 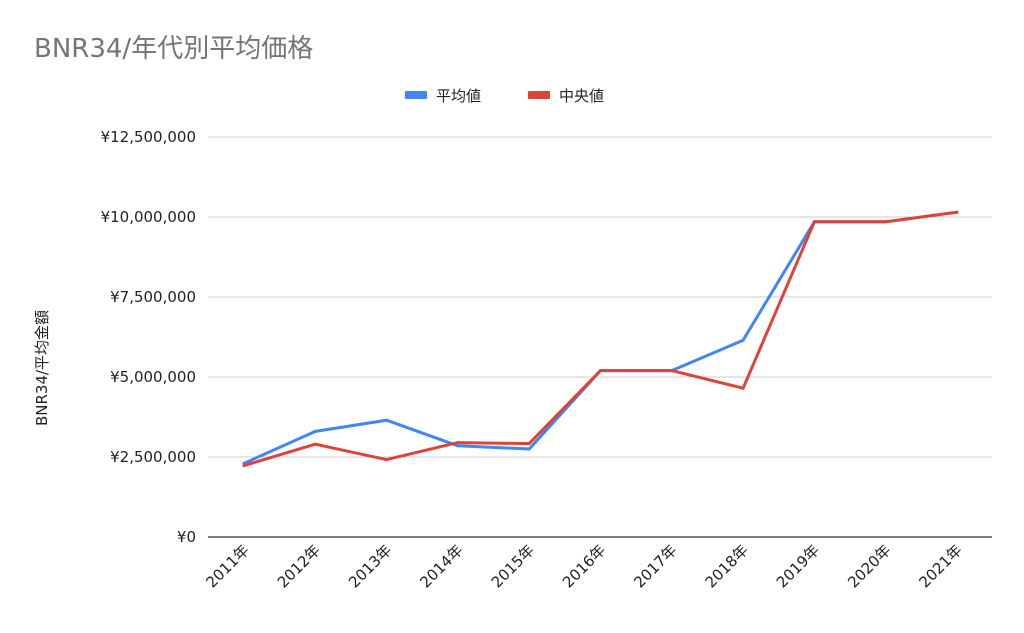 I want to click on y-tick-label: ¥7,500,000, so click(x=153, y=297).